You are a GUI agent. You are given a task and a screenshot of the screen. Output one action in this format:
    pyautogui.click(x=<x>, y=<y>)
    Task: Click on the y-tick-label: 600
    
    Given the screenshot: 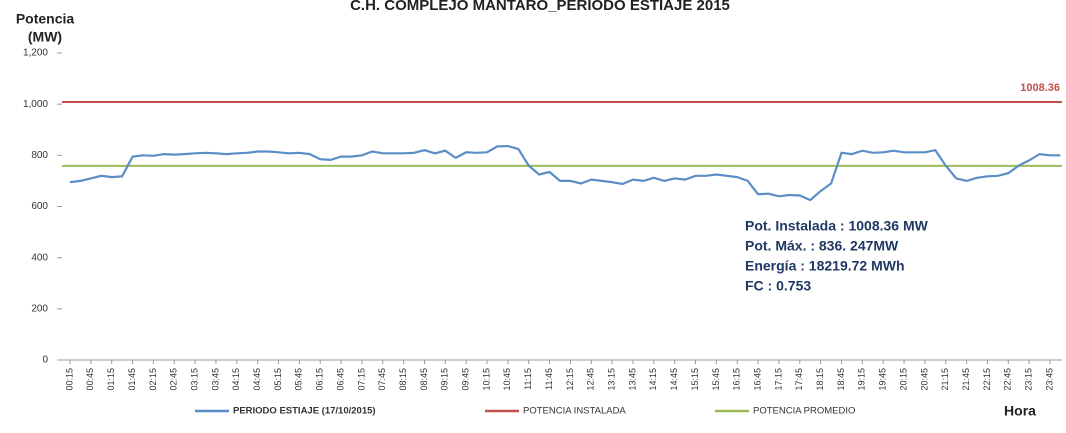 What is the action you would take?
    pyautogui.click(x=39, y=206)
    